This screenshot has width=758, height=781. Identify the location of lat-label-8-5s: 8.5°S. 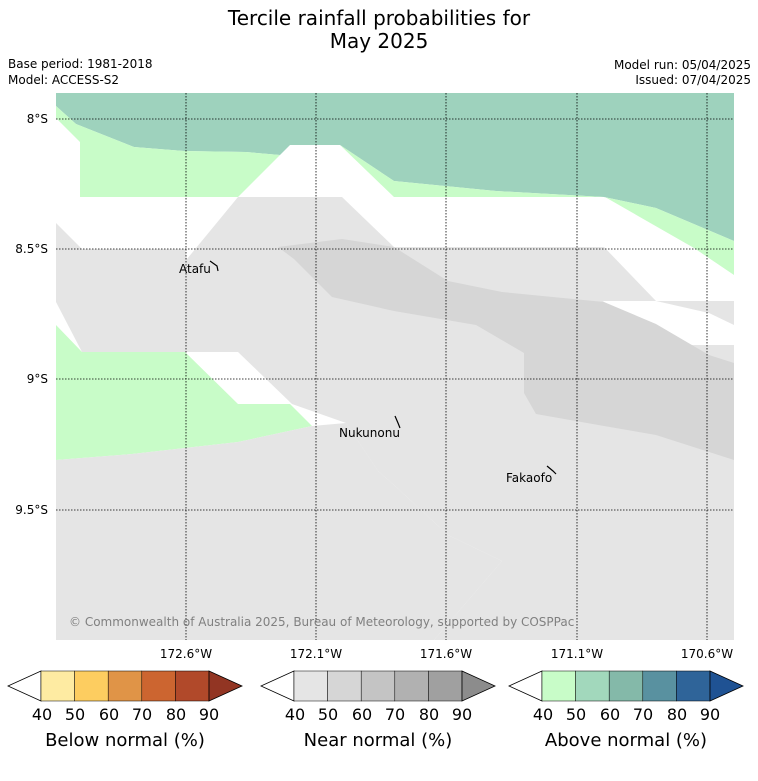
(31, 249).